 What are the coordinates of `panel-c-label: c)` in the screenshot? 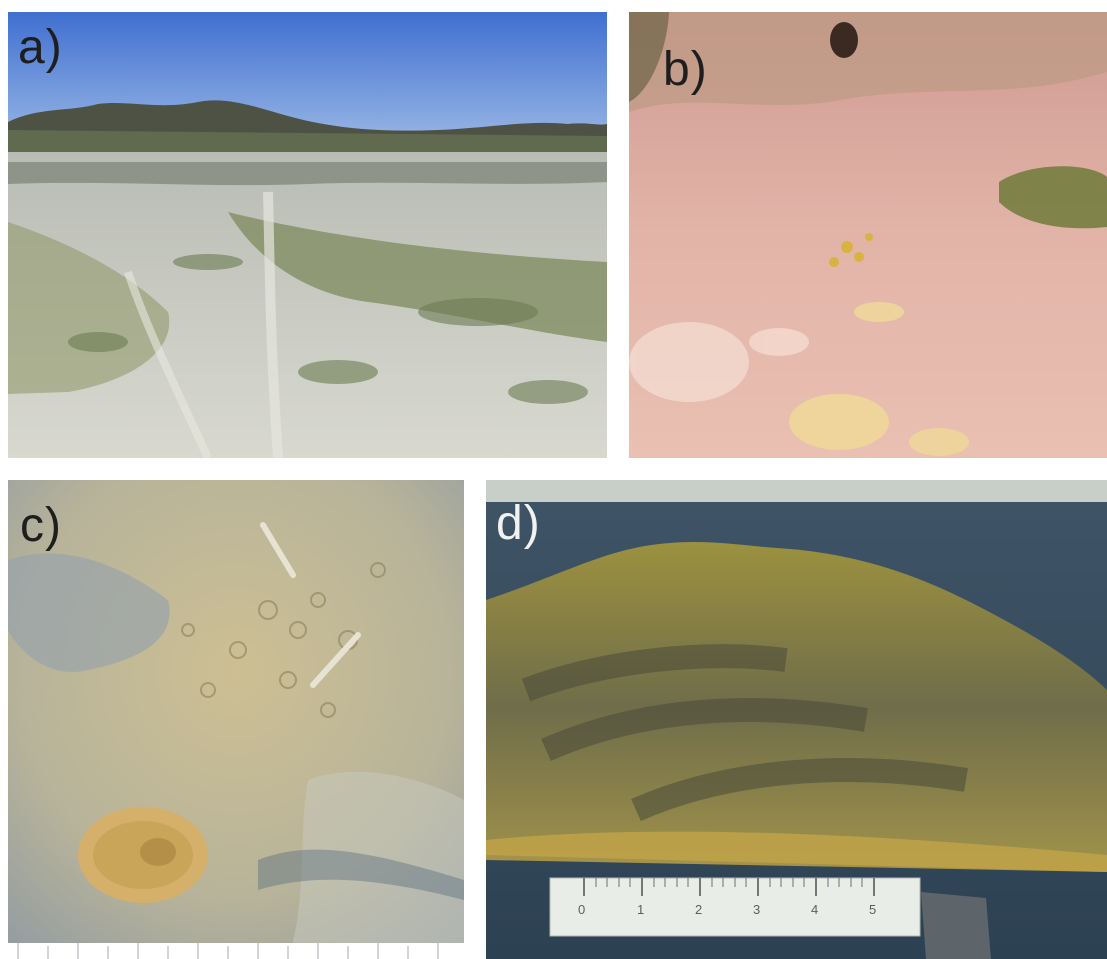 It's located at (41, 525).